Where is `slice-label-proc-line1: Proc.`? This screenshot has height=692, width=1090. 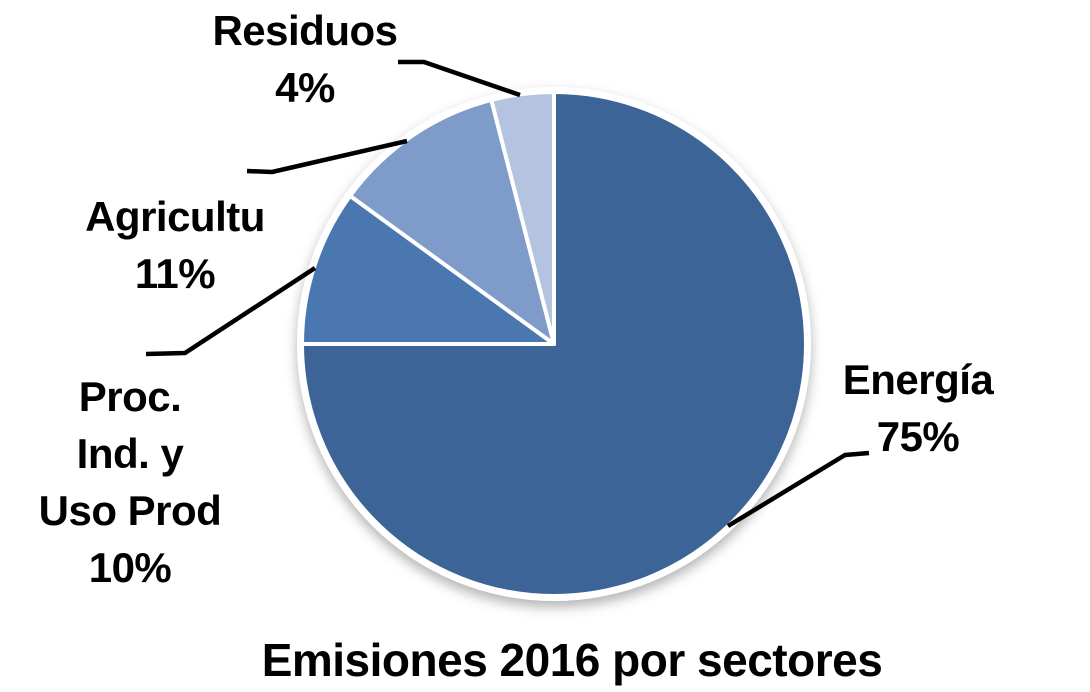 slice-label-proc-line1: Proc. is located at coordinates (130, 396).